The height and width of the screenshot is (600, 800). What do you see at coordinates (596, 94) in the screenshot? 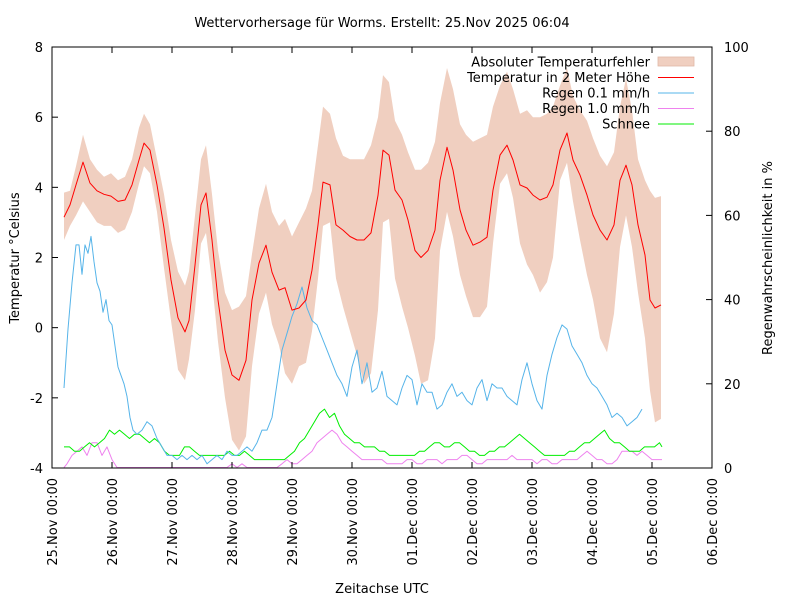
I see `legend-label-rain01: Regen 0.1 mm/h` at bounding box center [596, 94].